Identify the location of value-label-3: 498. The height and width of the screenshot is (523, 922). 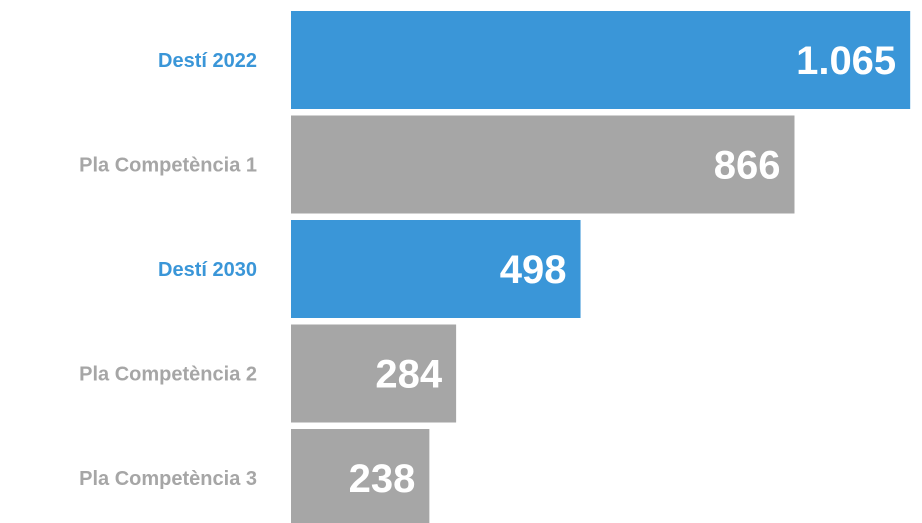
(533, 270).